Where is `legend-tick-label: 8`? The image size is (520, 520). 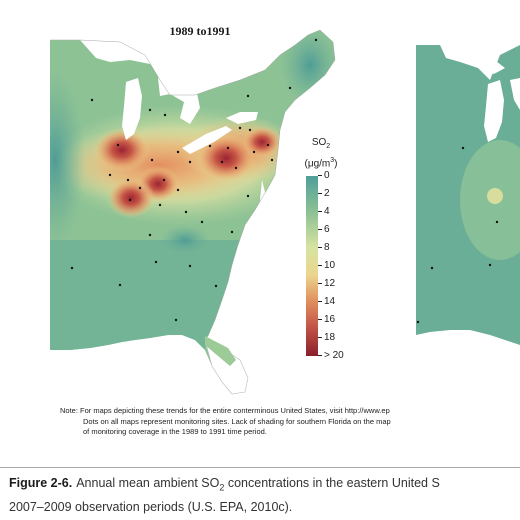 legend-tick-label: 8 is located at coordinates (324, 247).